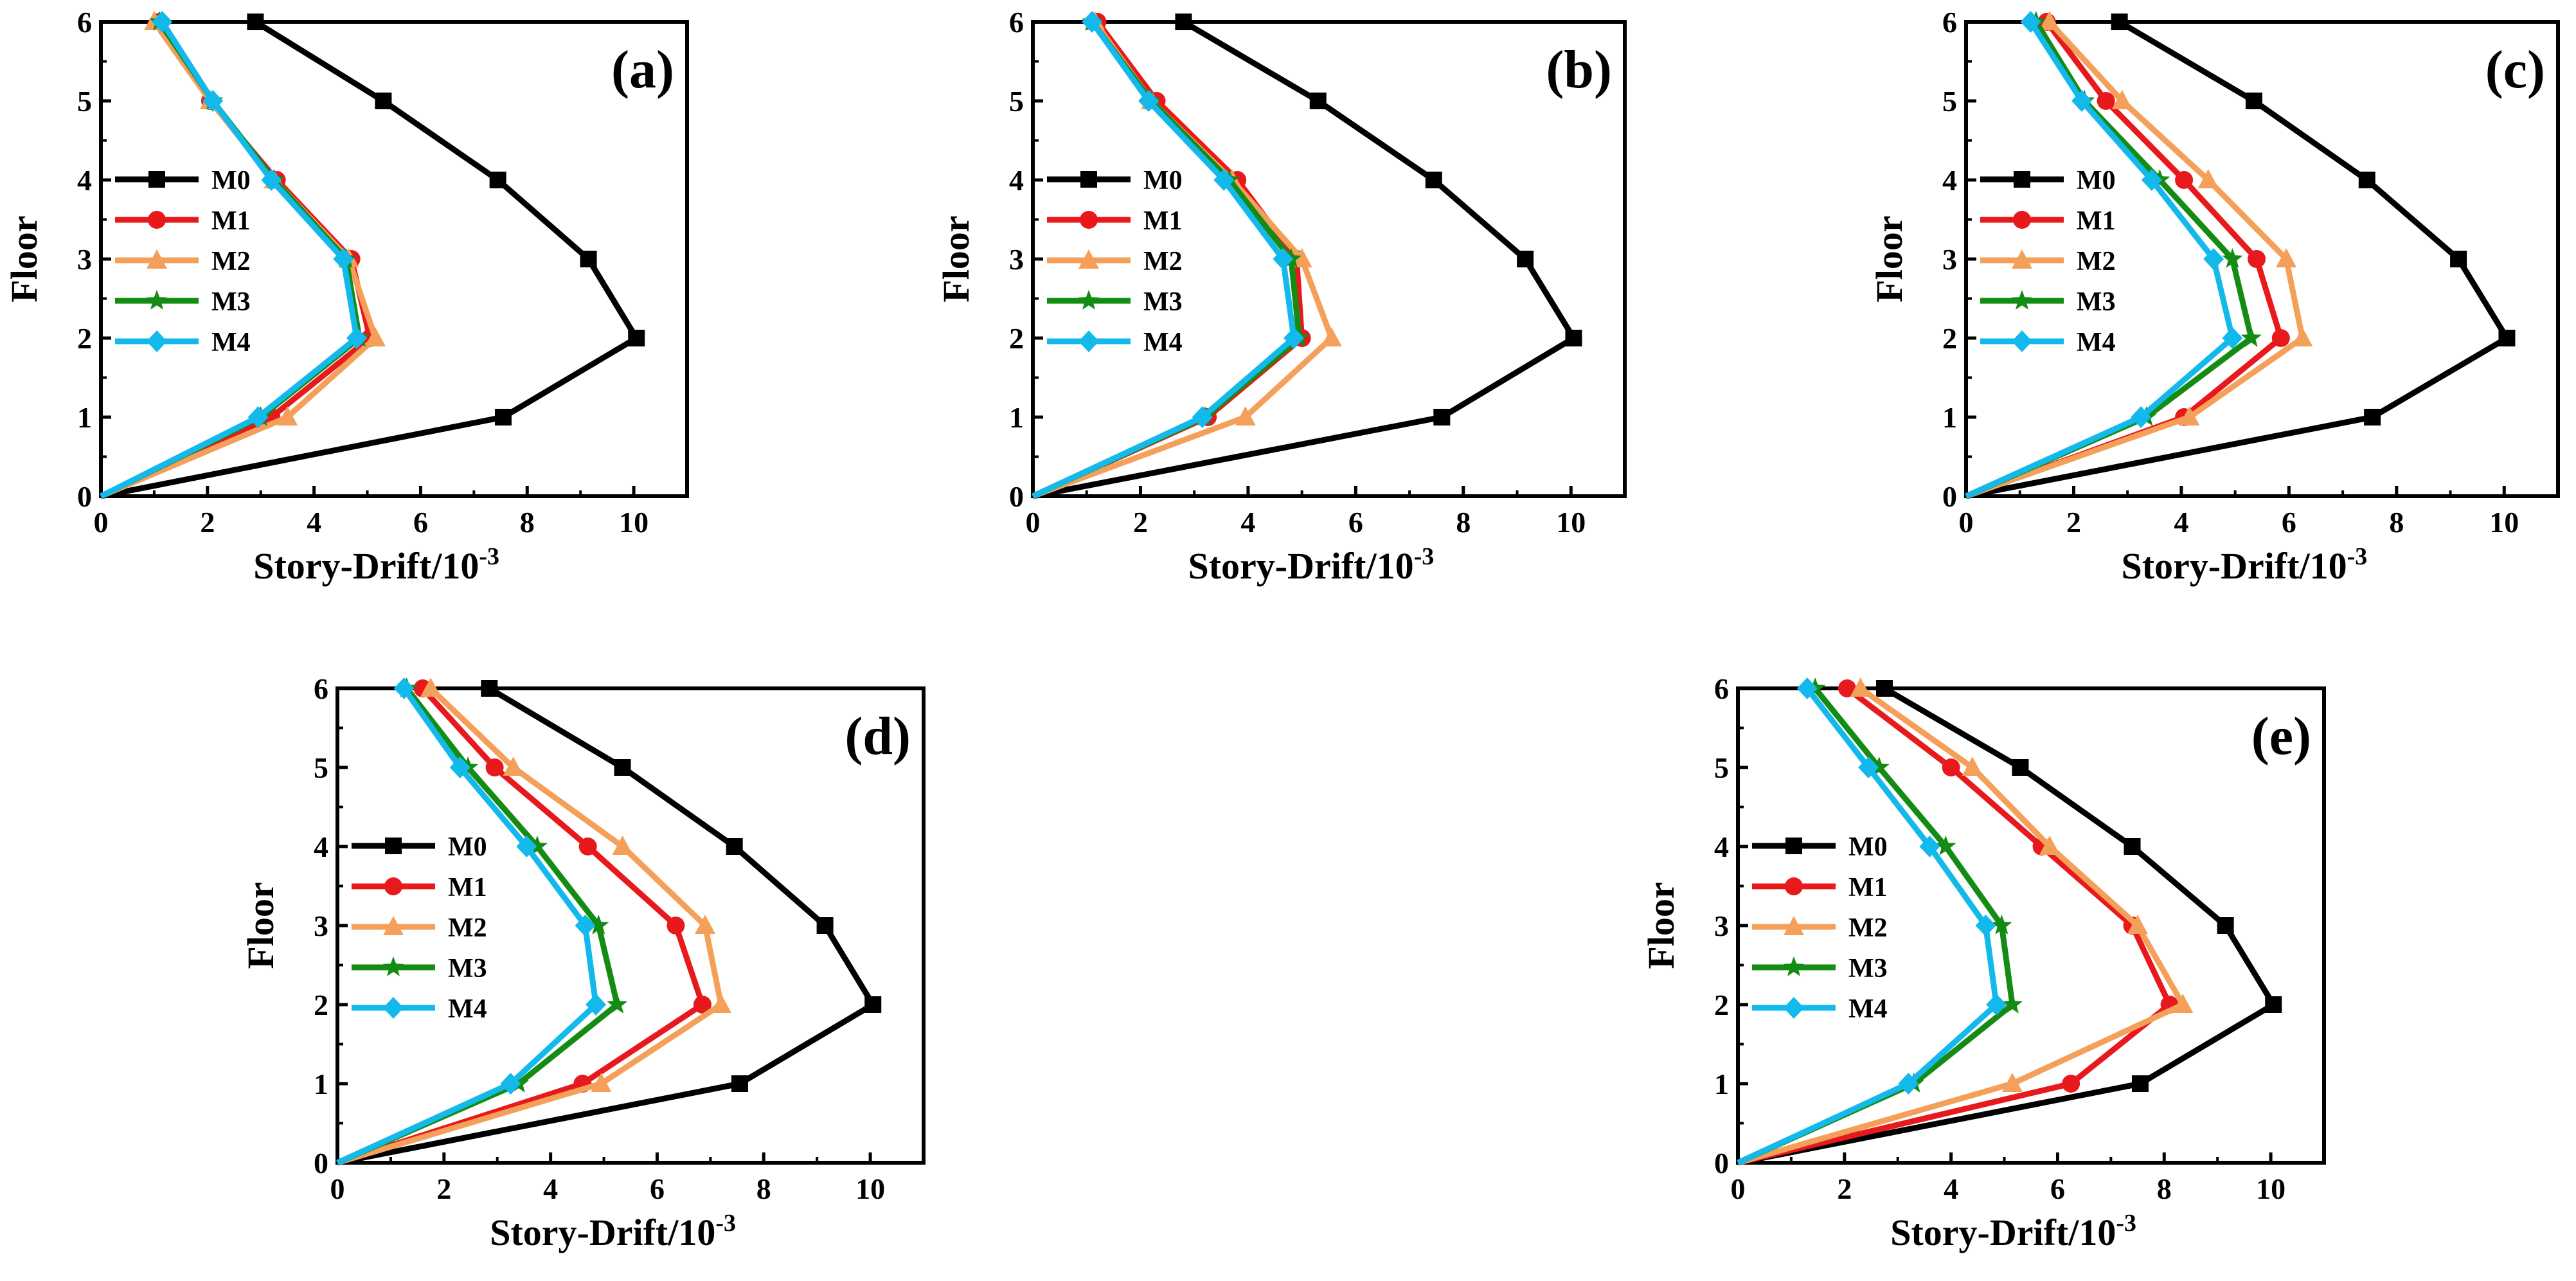  Describe the element at coordinates (527, 522) in the screenshot. I see `x-tick-label: 8` at that location.